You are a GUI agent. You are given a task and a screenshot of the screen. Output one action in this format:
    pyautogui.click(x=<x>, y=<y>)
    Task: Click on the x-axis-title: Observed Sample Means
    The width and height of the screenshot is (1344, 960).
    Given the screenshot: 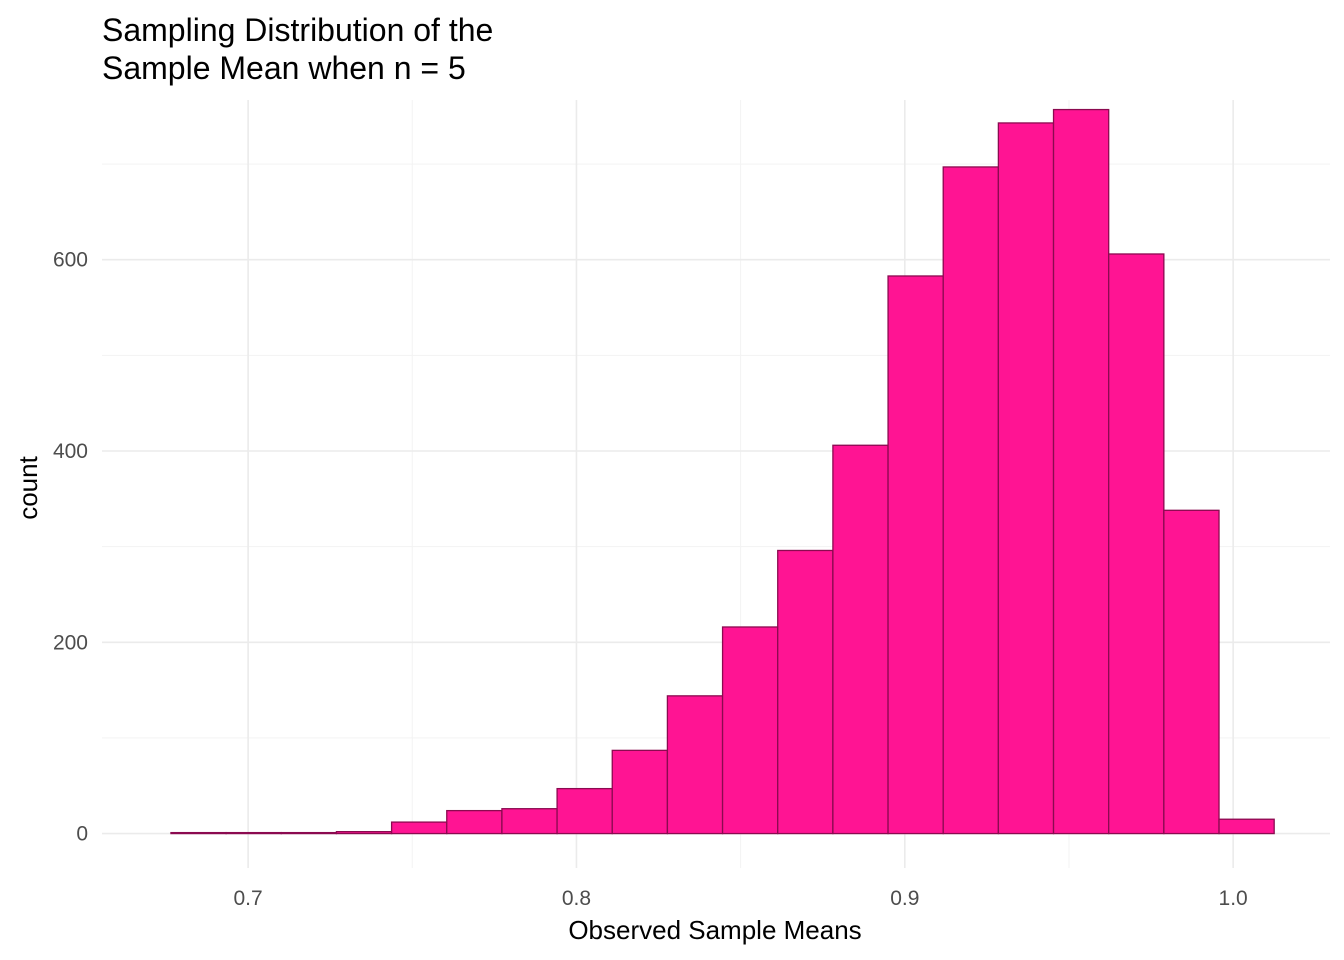 What is the action you would take?
    pyautogui.click(x=714, y=930)
    